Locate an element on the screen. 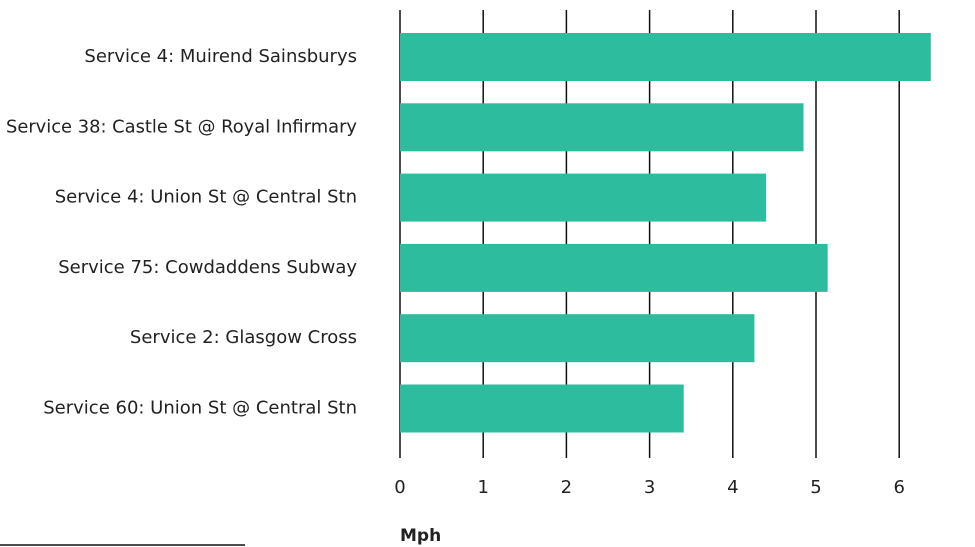 The width and height of the screenshot is (975, 547). category-label: Service 75: Cowdaddens Subway is located at coordinates (207, 267).